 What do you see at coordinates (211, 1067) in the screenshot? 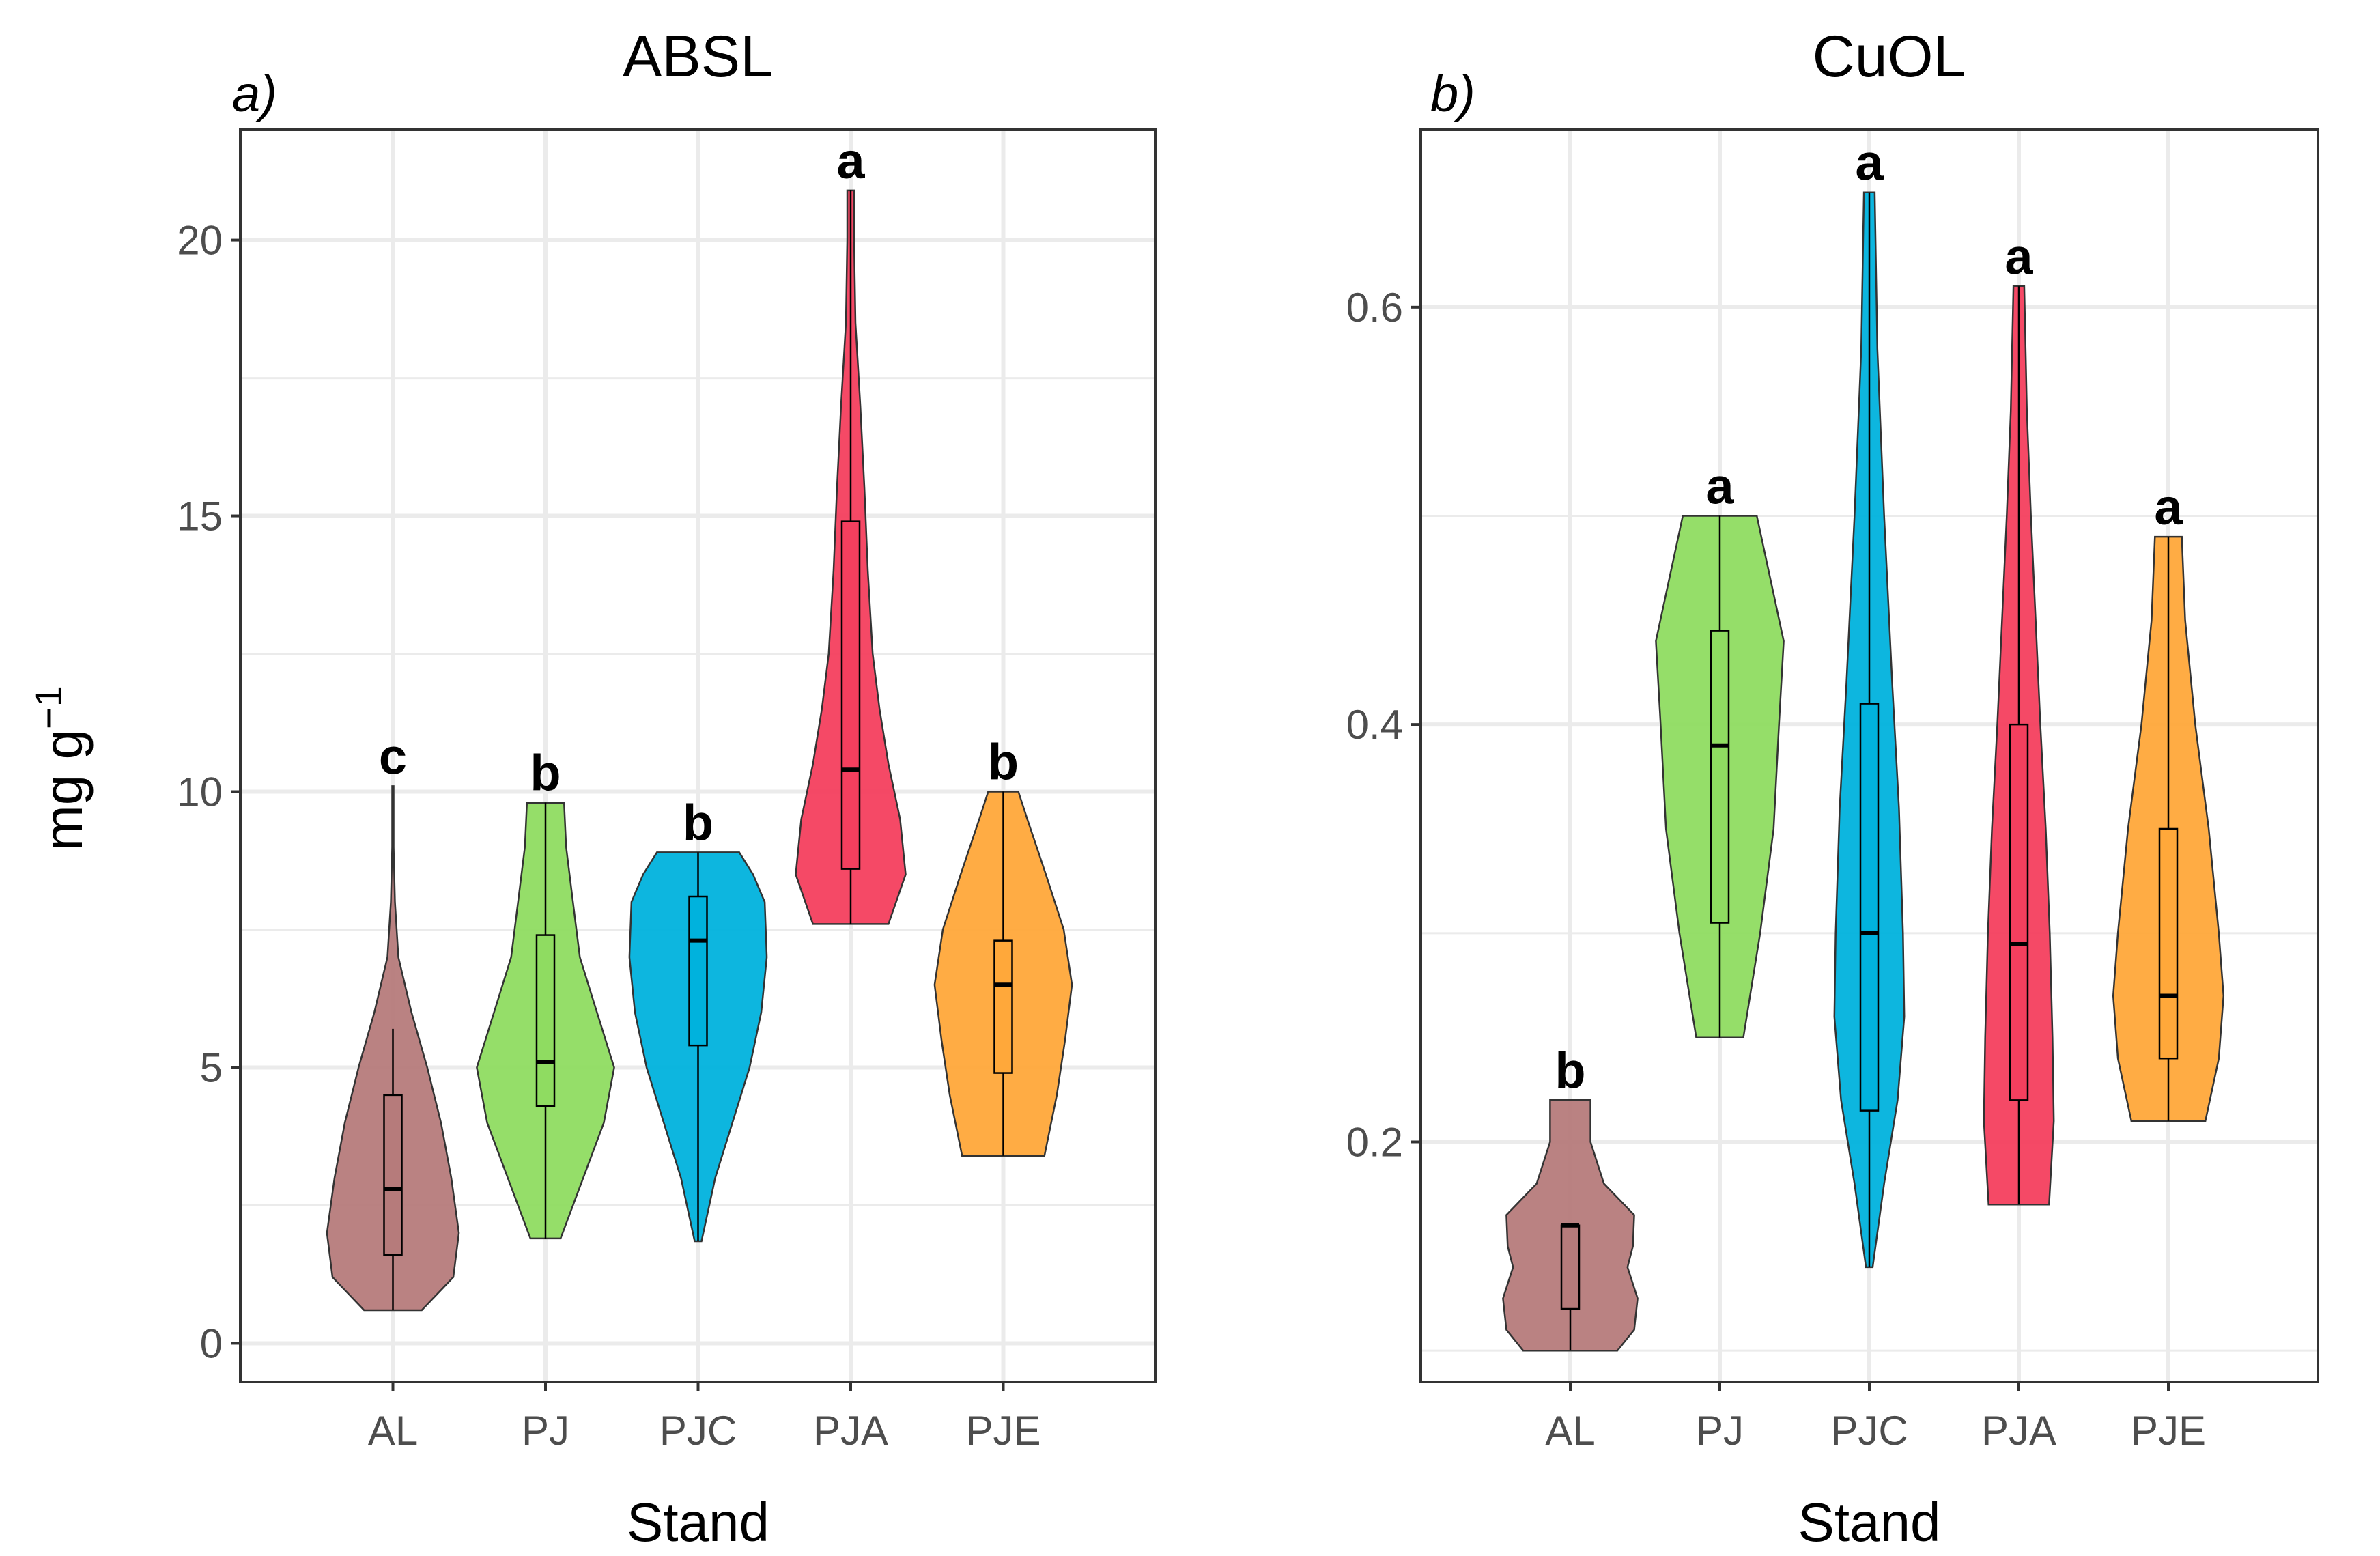
I see `y-tick-label: 5` at bounding box center [211, 1067].